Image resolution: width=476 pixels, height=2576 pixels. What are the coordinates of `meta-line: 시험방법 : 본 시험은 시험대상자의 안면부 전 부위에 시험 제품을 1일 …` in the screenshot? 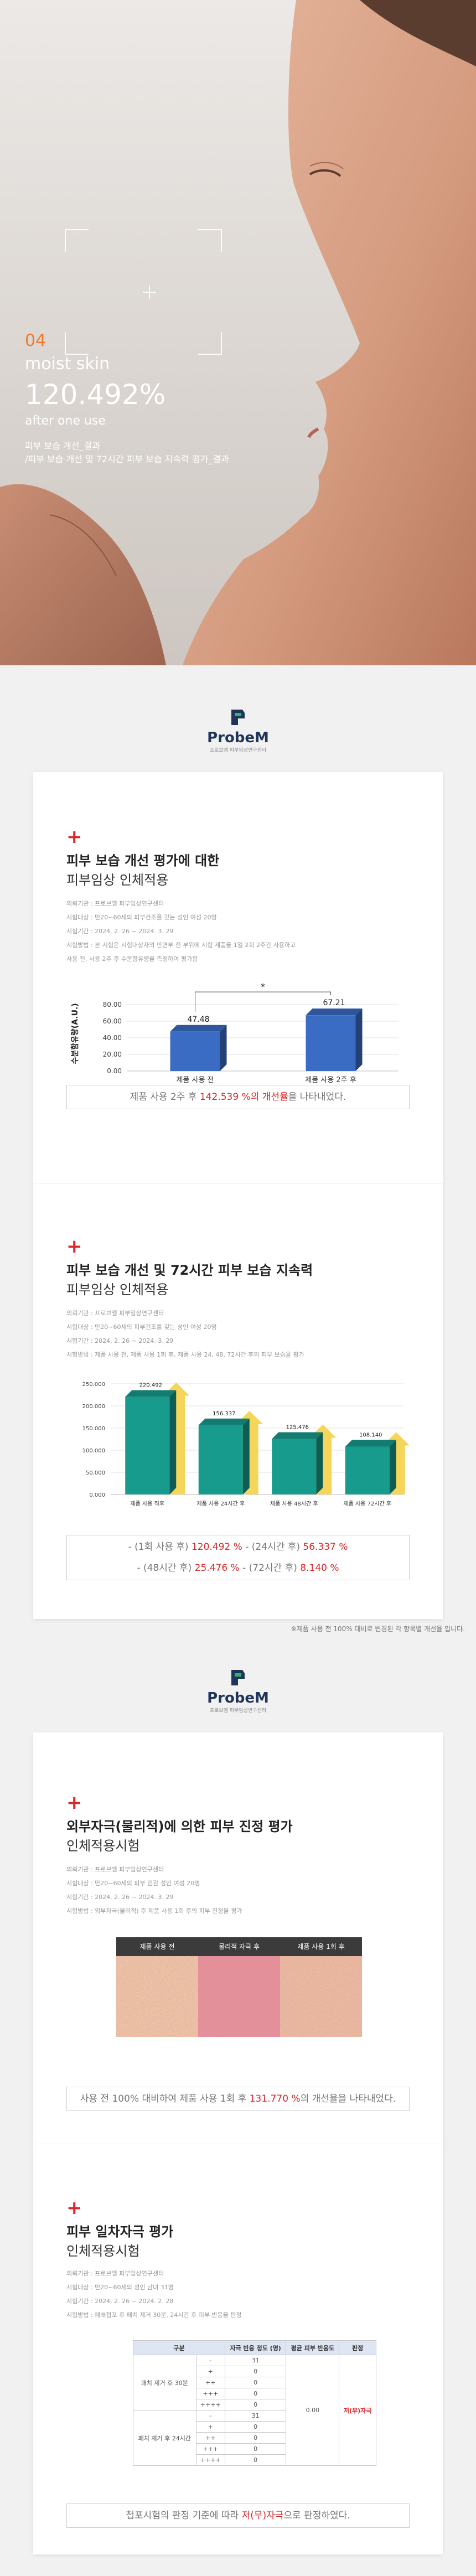 It's located at (181, 945).